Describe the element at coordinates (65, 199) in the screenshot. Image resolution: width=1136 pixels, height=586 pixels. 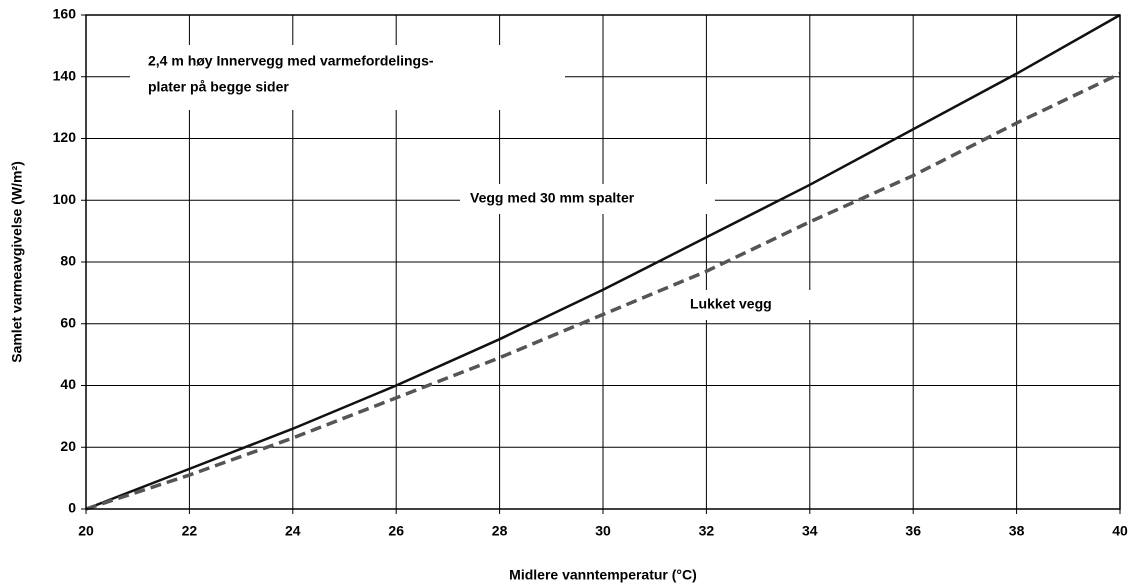
I see `y-tick-label: 100` at that location.